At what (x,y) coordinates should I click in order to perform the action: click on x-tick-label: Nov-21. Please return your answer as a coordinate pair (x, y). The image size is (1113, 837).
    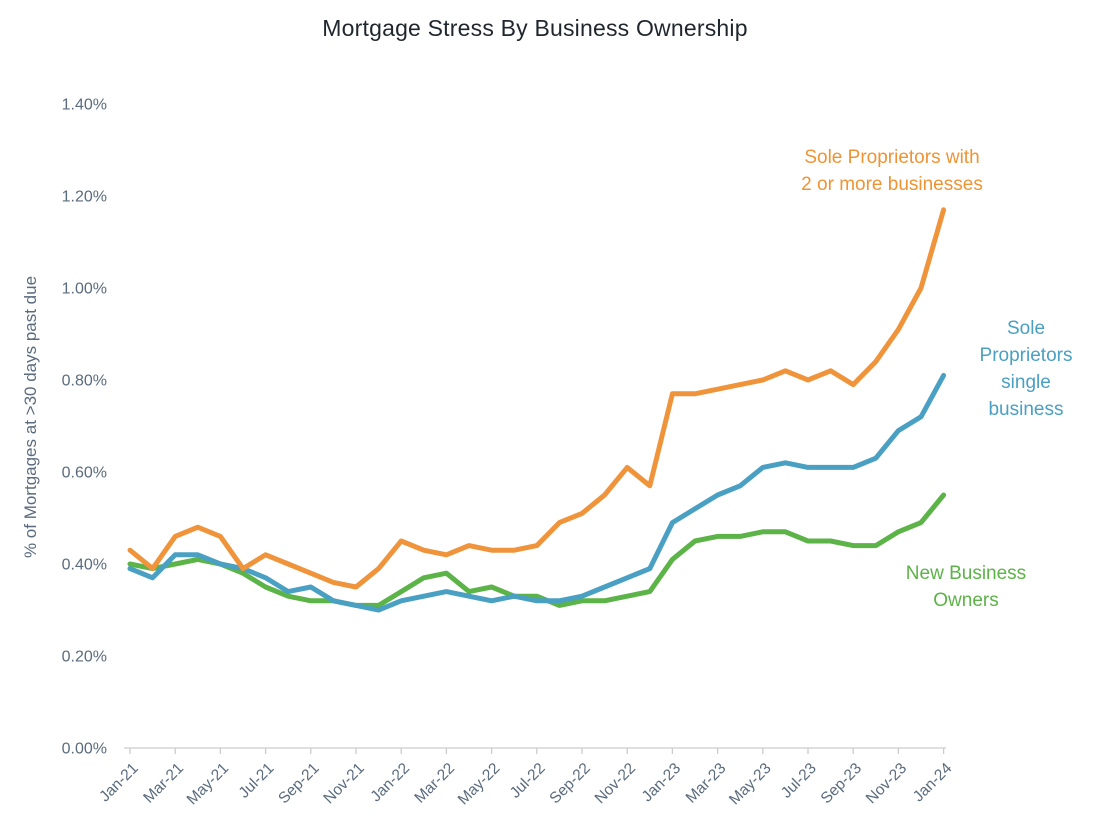
    Looking at the image, I should click on (343, 783).